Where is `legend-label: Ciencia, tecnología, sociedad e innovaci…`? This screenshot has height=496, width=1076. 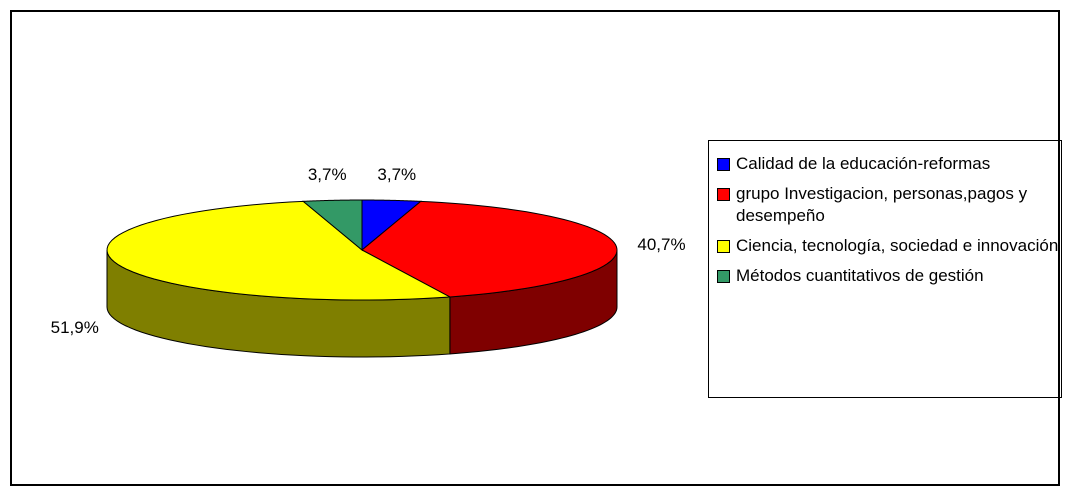
legend-label: Ciencia, tecnología, sociedad e innovaci… is located at coordinates (897, 245).